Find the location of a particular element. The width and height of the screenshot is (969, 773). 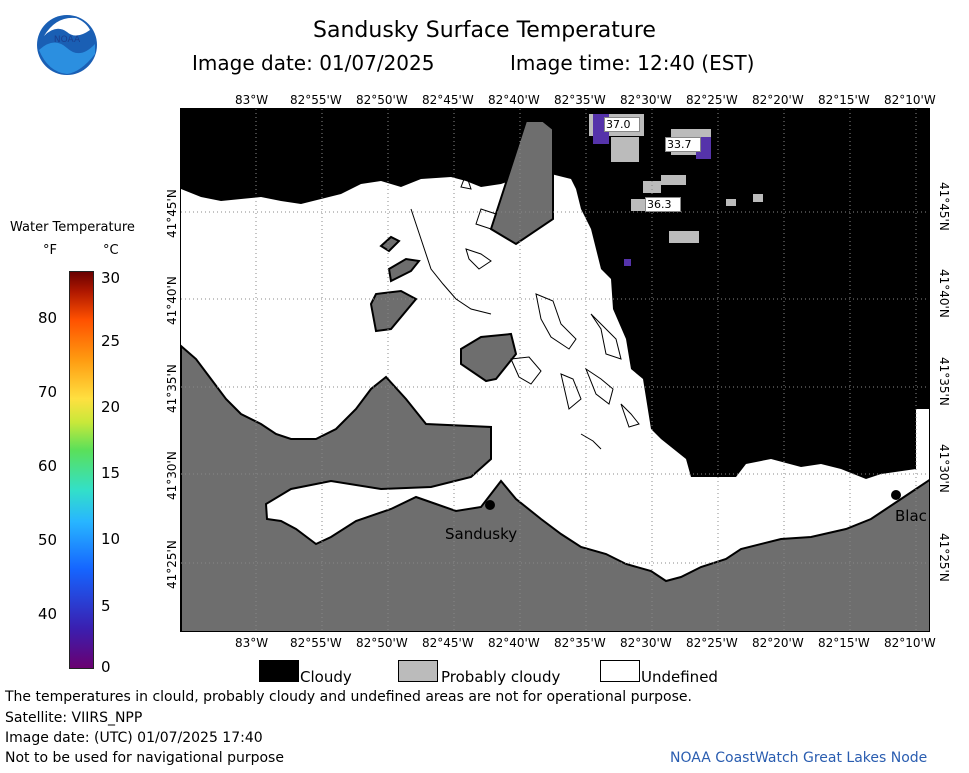

temperature-label: 36.3 is located at coordinates (663, 204).